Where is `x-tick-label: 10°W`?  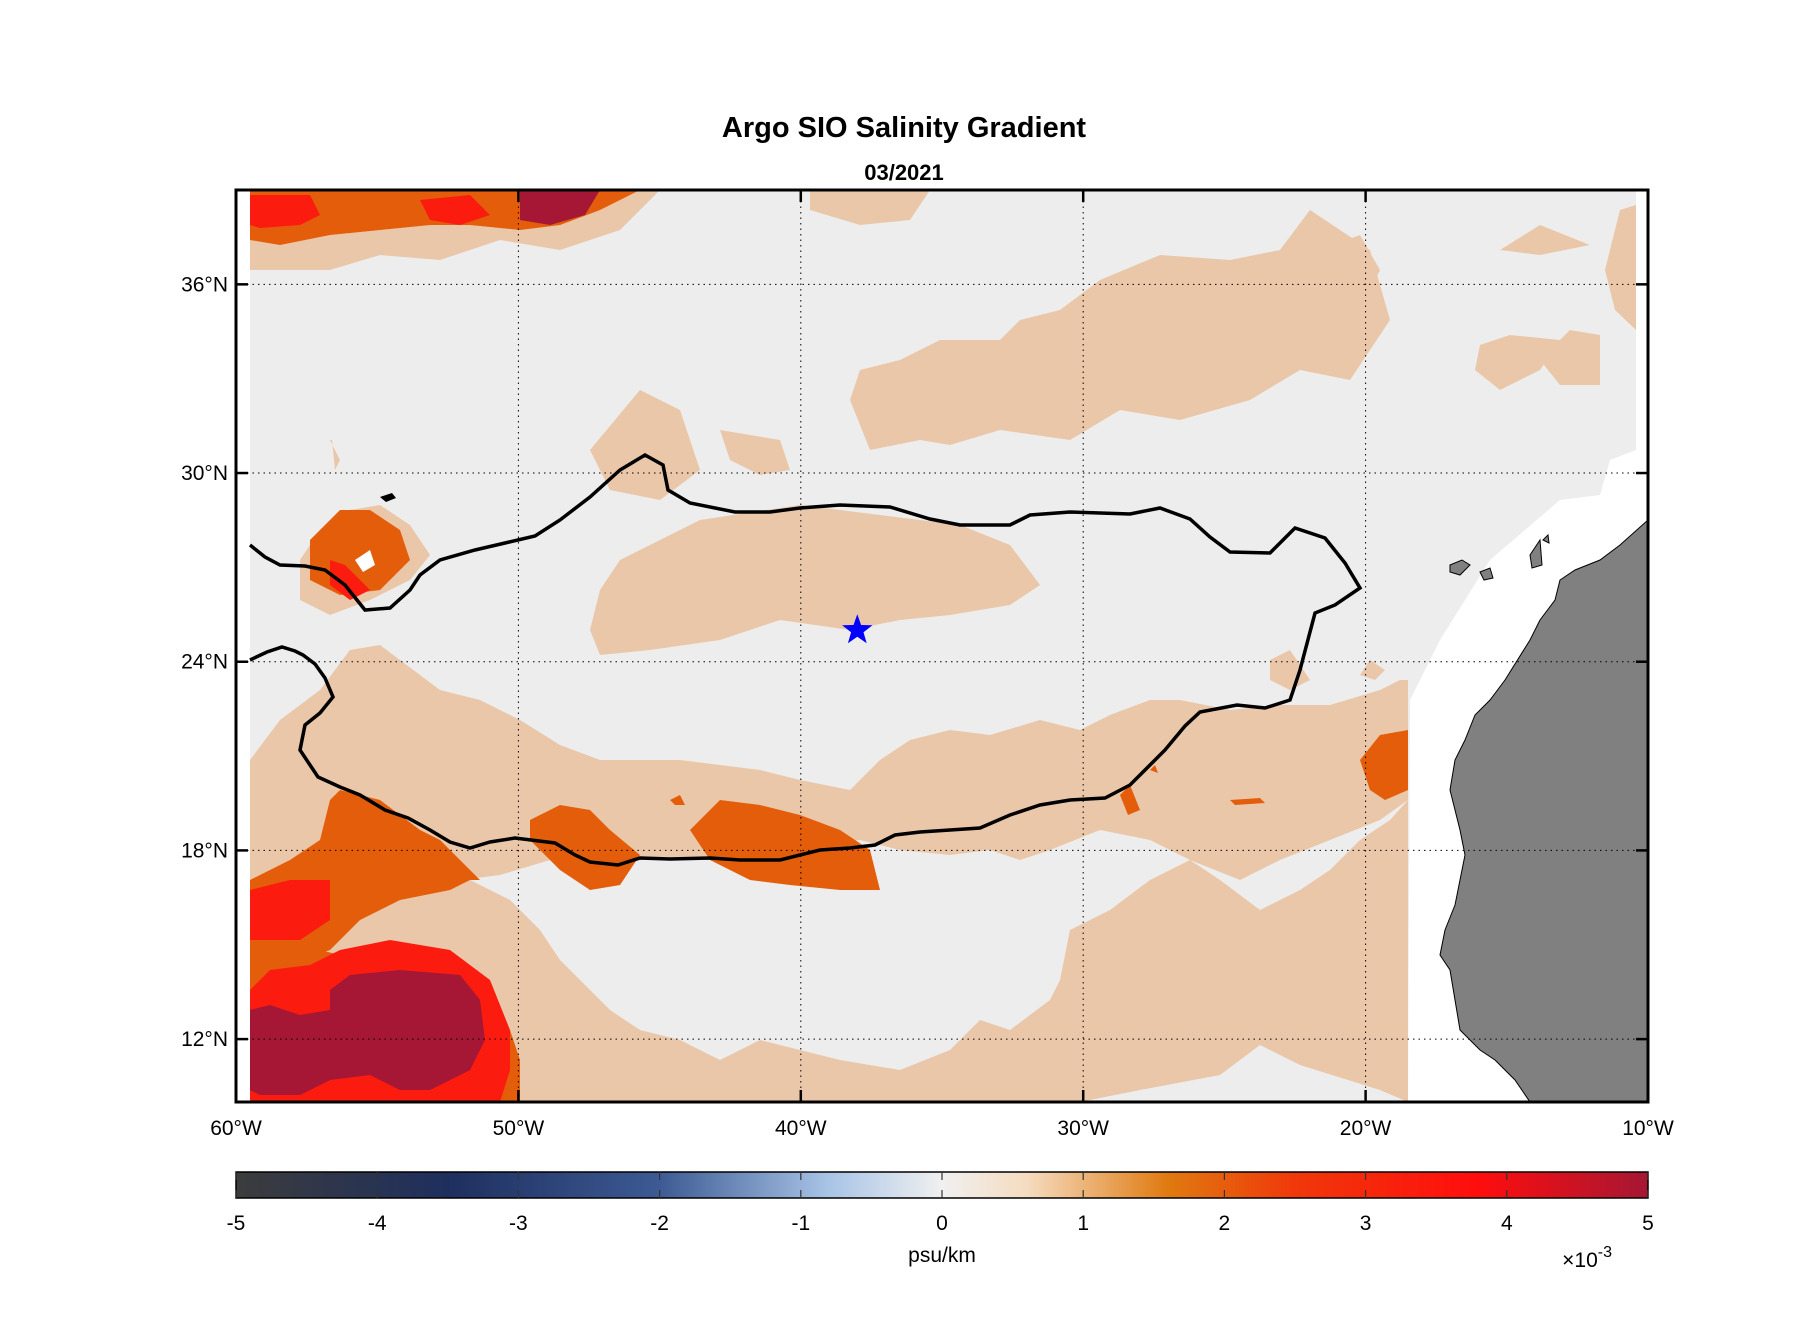 x-tick-label: 10°W is located at coordinates (1648, 1128).